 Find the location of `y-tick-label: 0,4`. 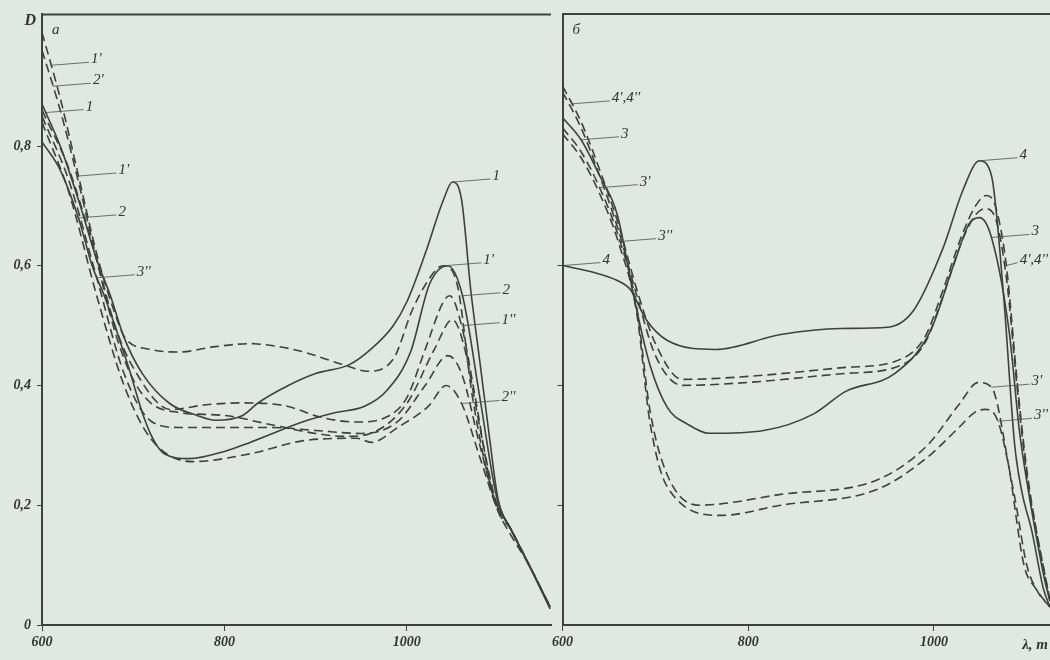

y-tick-label: 0,4 is located at coordinates (22, 385).